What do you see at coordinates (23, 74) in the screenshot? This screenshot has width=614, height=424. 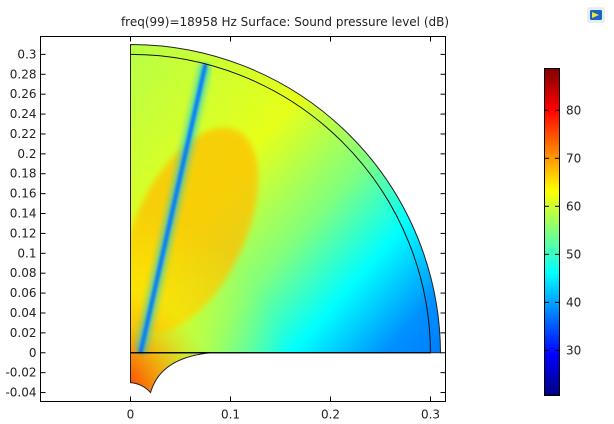 I see `y-tick-label: 0.28` at bounding box center [23, 74].